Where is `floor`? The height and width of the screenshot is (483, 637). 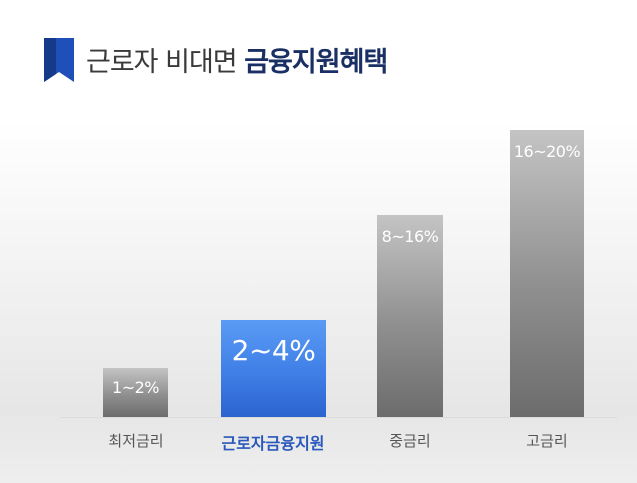 floor is located at coordinates (338, 417).